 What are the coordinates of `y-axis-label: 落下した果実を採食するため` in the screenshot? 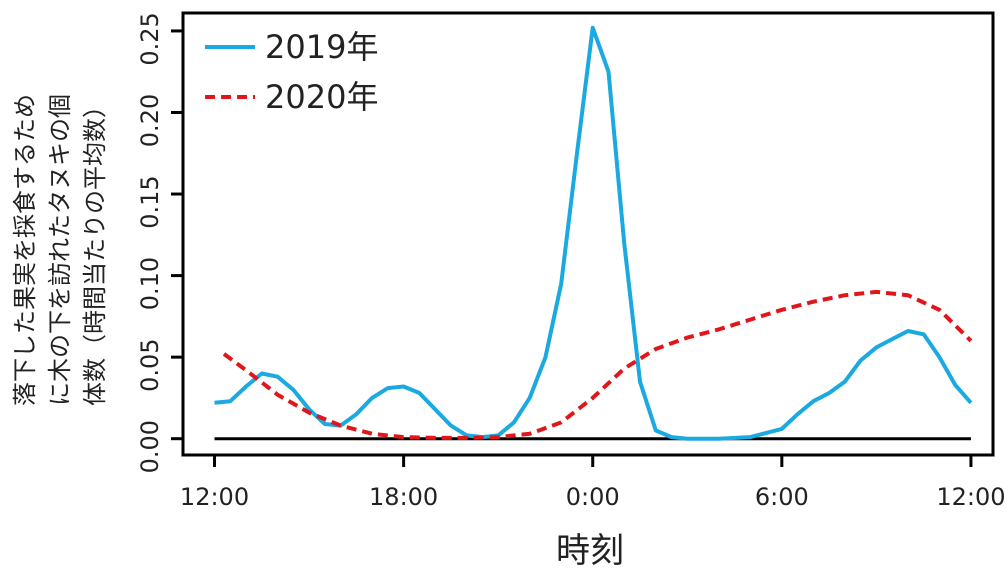 It's located at (25, 250).